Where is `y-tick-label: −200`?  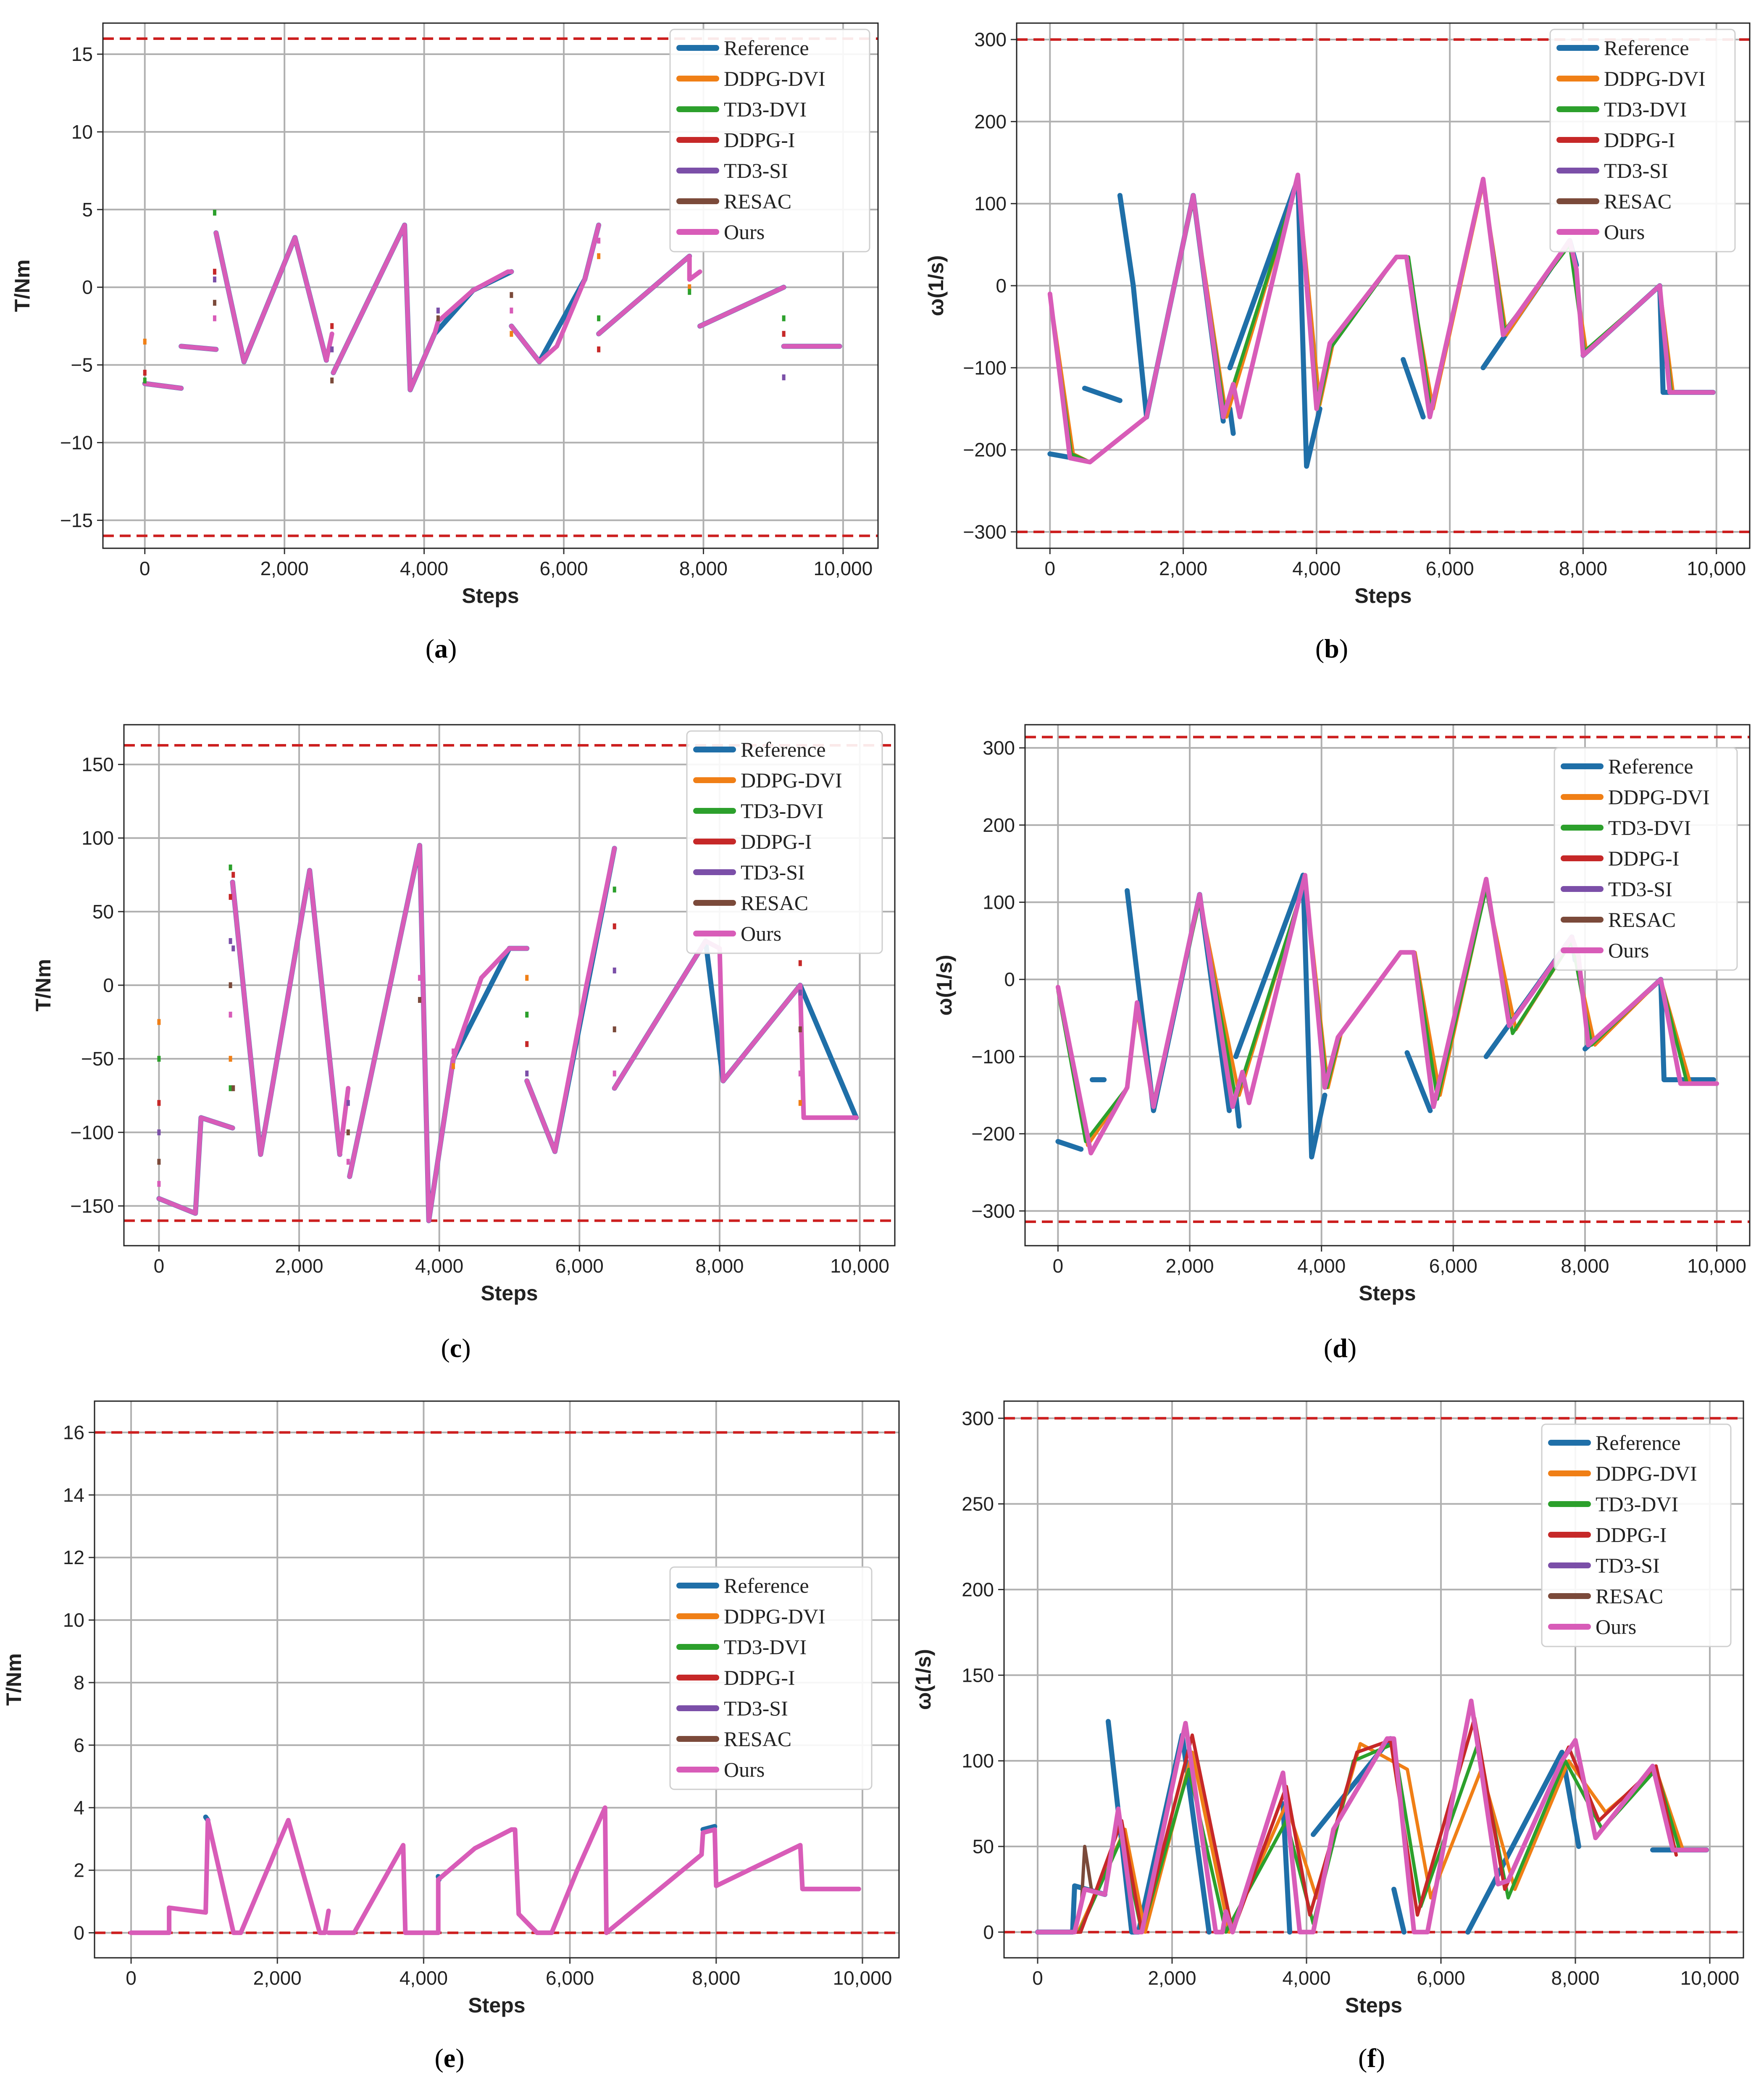 y-tick-label: −200 is located at coordinates (993, 1134).